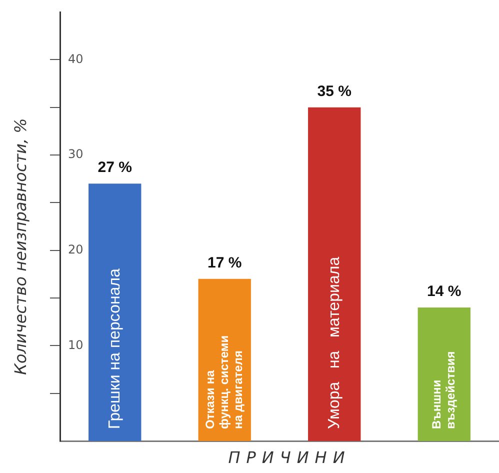 The image size is (499, 473). What do you see at coordinates (334, 91) in the screenshot?
I see `data-label: 35 %` at bounding box center [334, 91].